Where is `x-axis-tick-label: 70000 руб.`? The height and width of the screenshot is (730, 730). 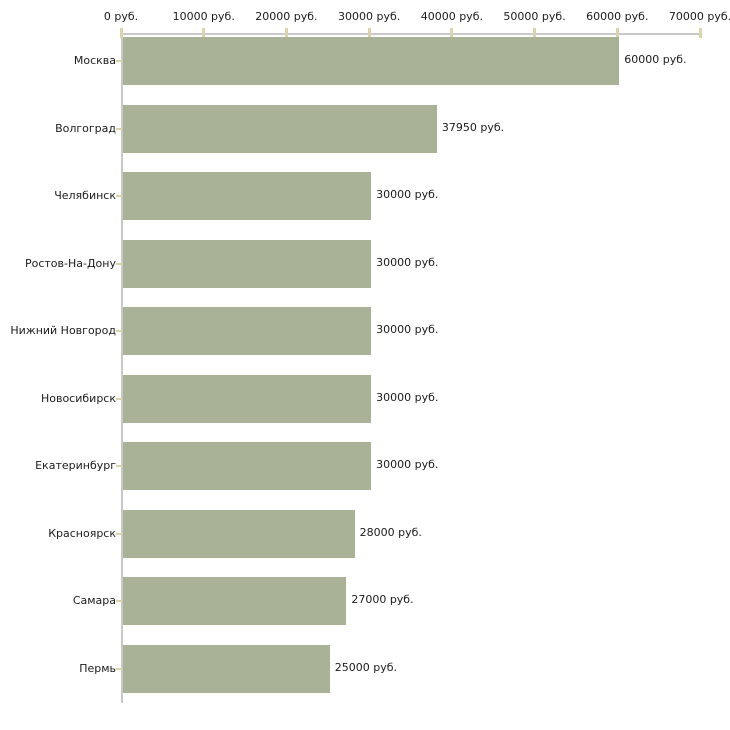
x-axis-tick-label: 70000 руб. is located at coordinates (699, 16).